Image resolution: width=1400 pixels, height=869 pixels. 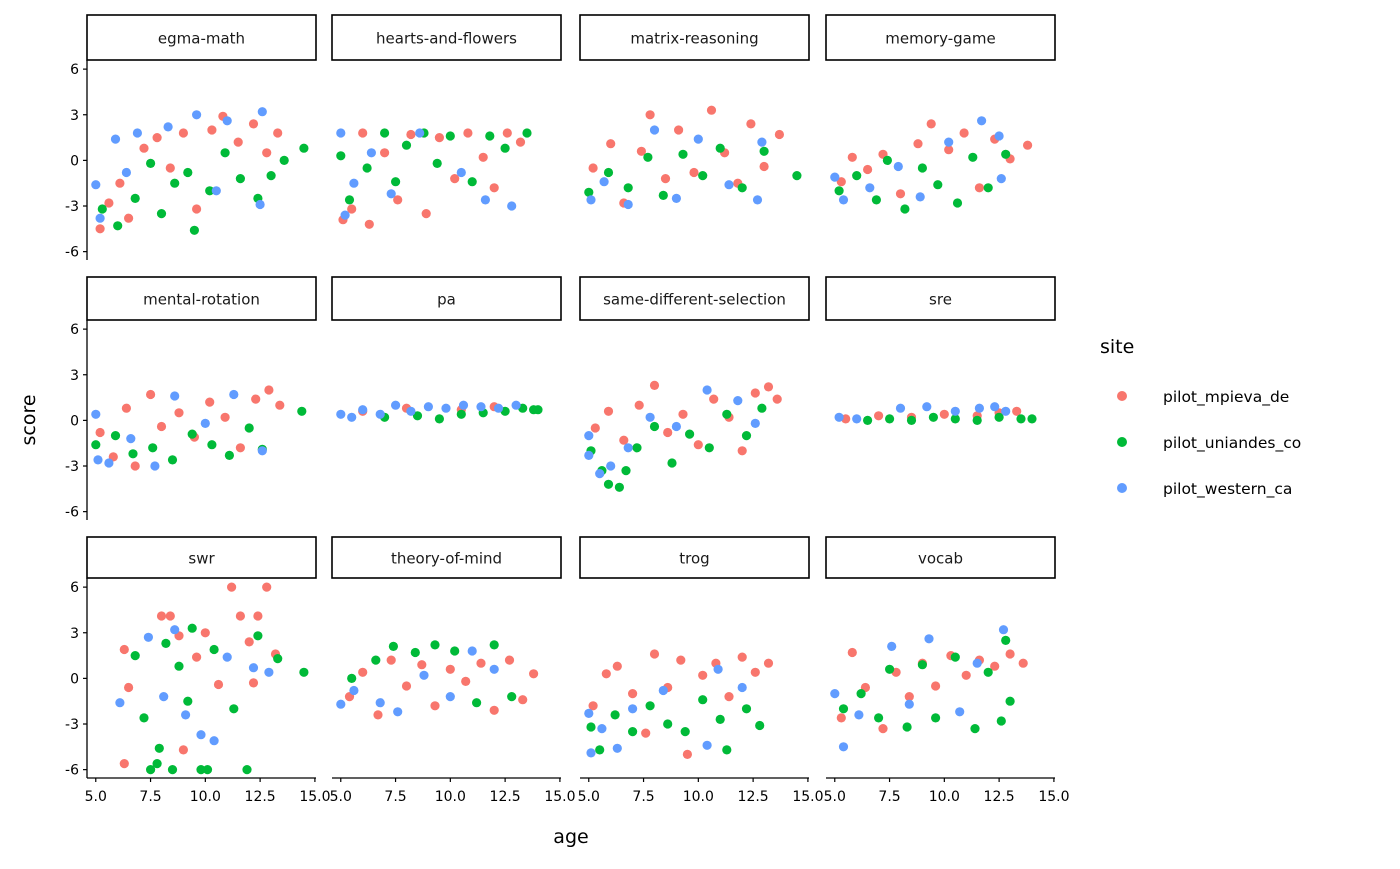 What do you see at coordinates (74, 634) in the screenshot?
I see `y-tick-label: 3` at bounding box center [74, 634].